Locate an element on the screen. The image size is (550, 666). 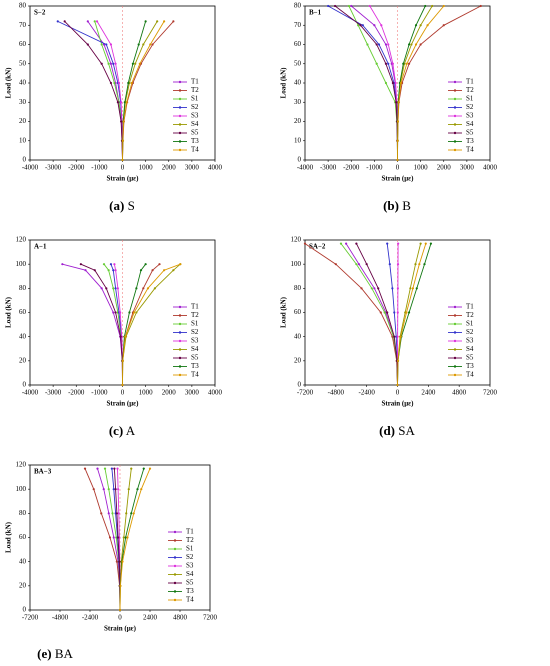
y-tick-label: 80 is located at coordinates (298, 288).